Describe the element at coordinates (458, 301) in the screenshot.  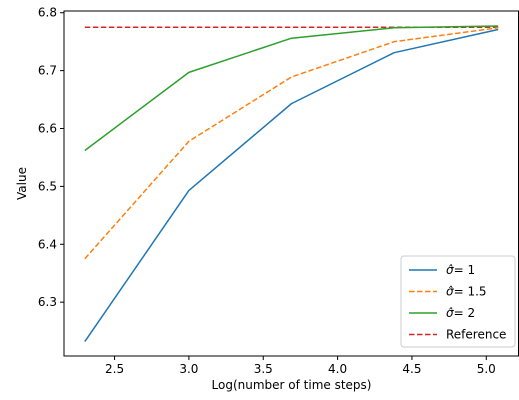
I see `legend-box` at that location.